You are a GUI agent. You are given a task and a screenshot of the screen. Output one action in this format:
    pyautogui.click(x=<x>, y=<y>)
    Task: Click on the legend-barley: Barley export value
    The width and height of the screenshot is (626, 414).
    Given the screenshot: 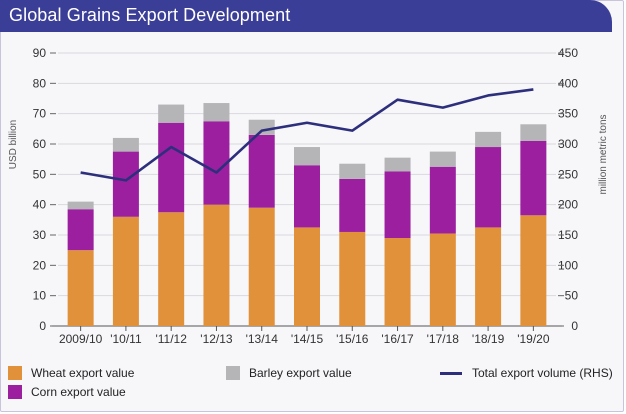 What is the action you would take?
    pyautogui.click(x=289, y=373)
    